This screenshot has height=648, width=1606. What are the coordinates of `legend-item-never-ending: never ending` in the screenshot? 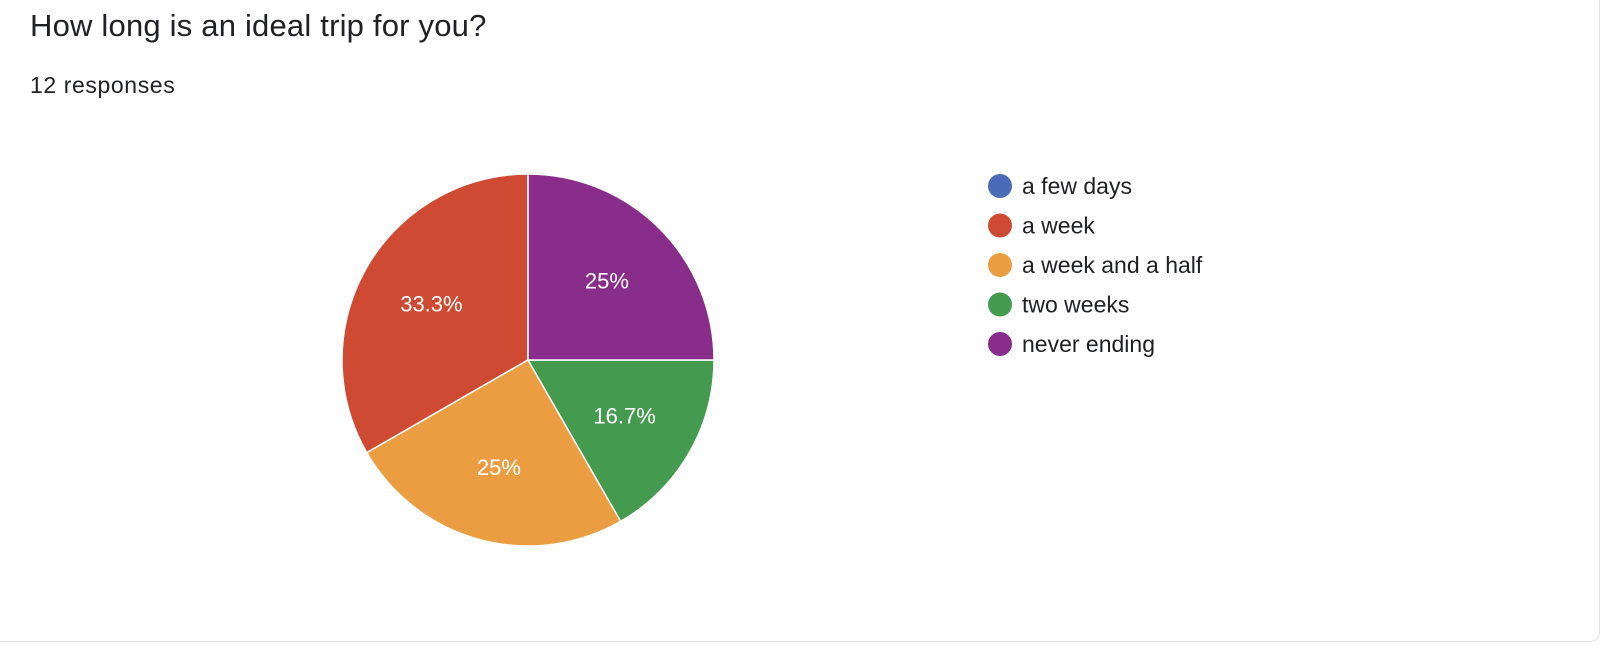 It's located at (1071, 344).